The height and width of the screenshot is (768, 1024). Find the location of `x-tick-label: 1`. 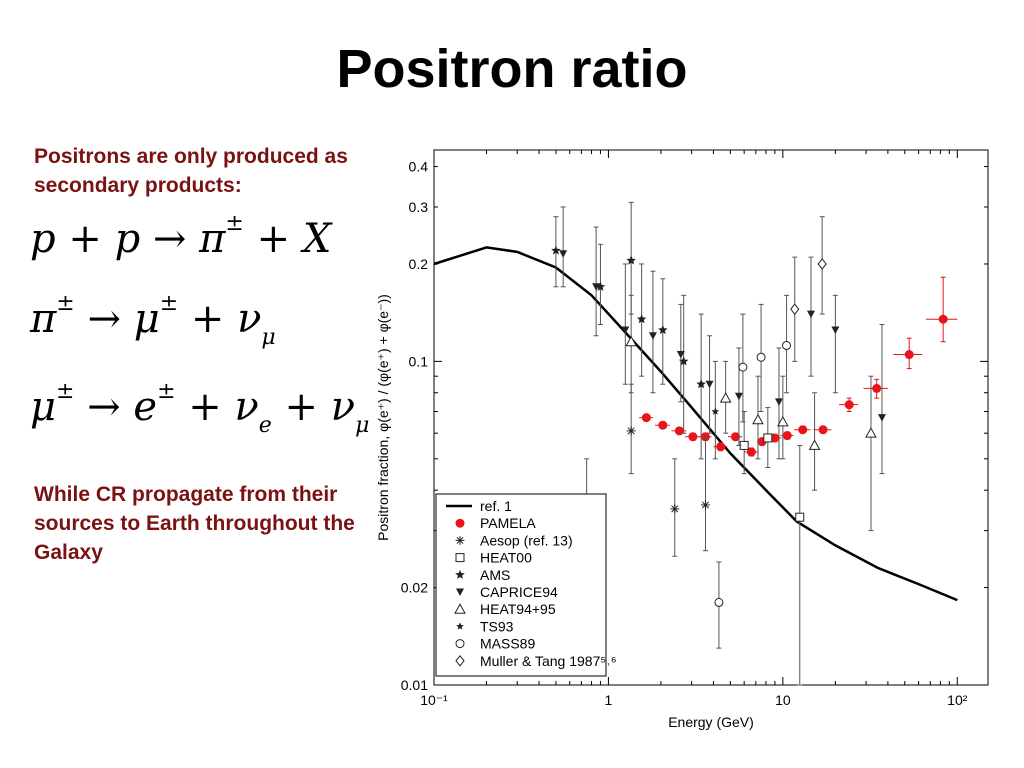

x-tick-label: 1 is located at coordinates (609, 700).